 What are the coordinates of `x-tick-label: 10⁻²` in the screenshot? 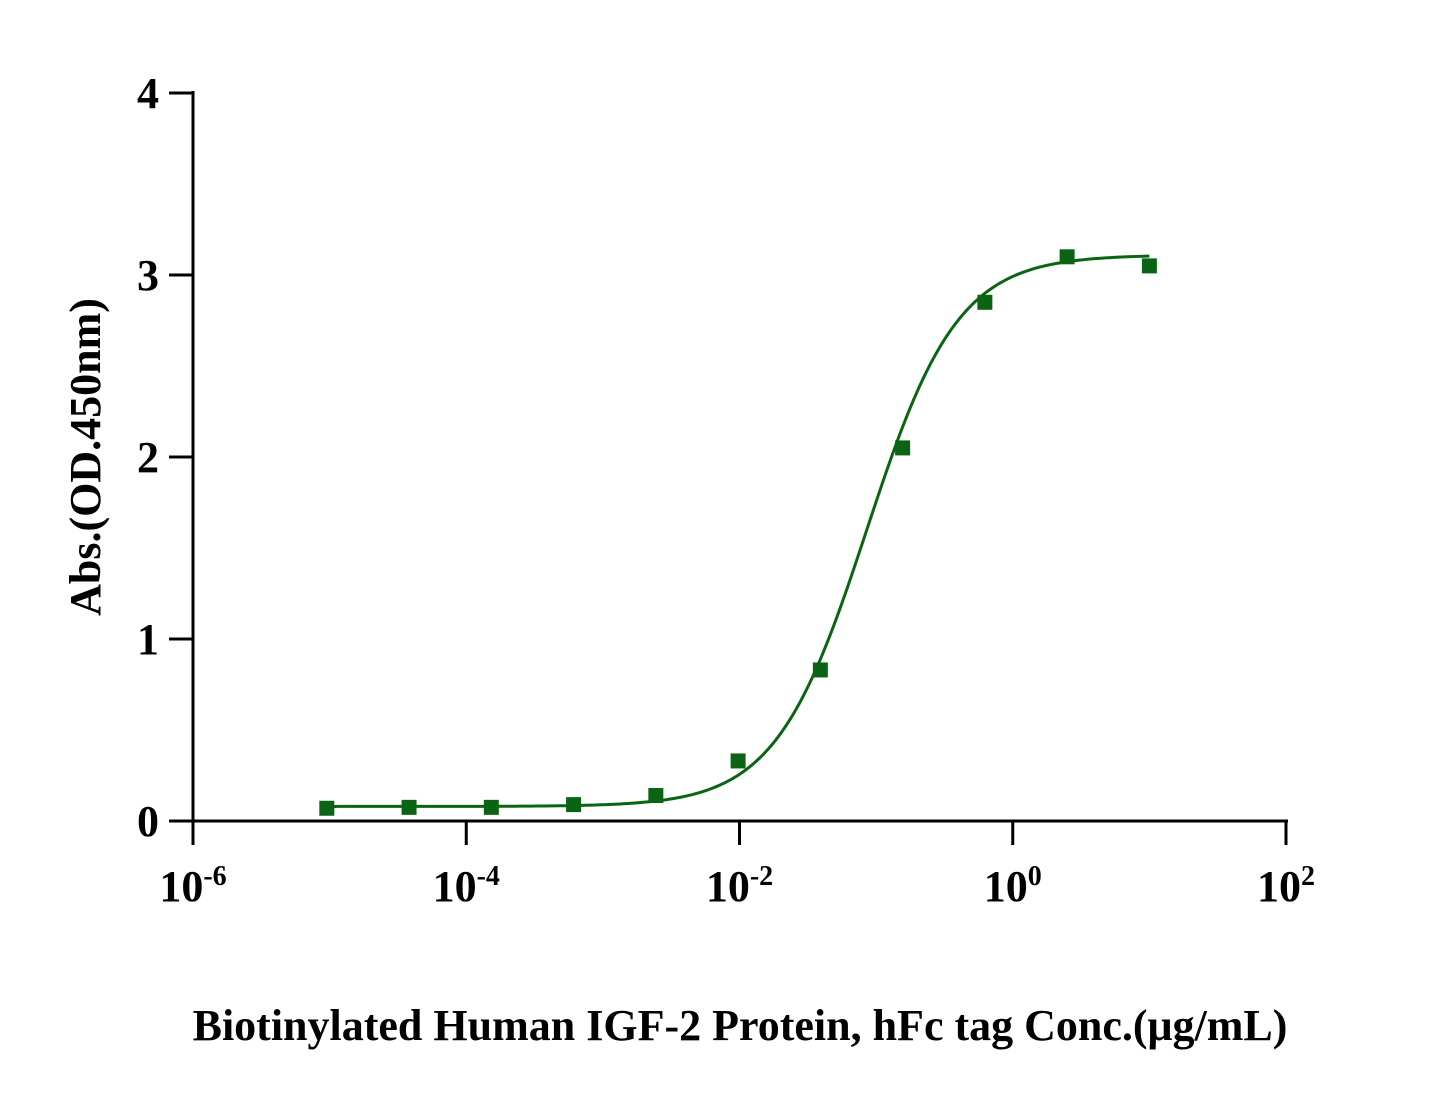 It's located at (739, 886).